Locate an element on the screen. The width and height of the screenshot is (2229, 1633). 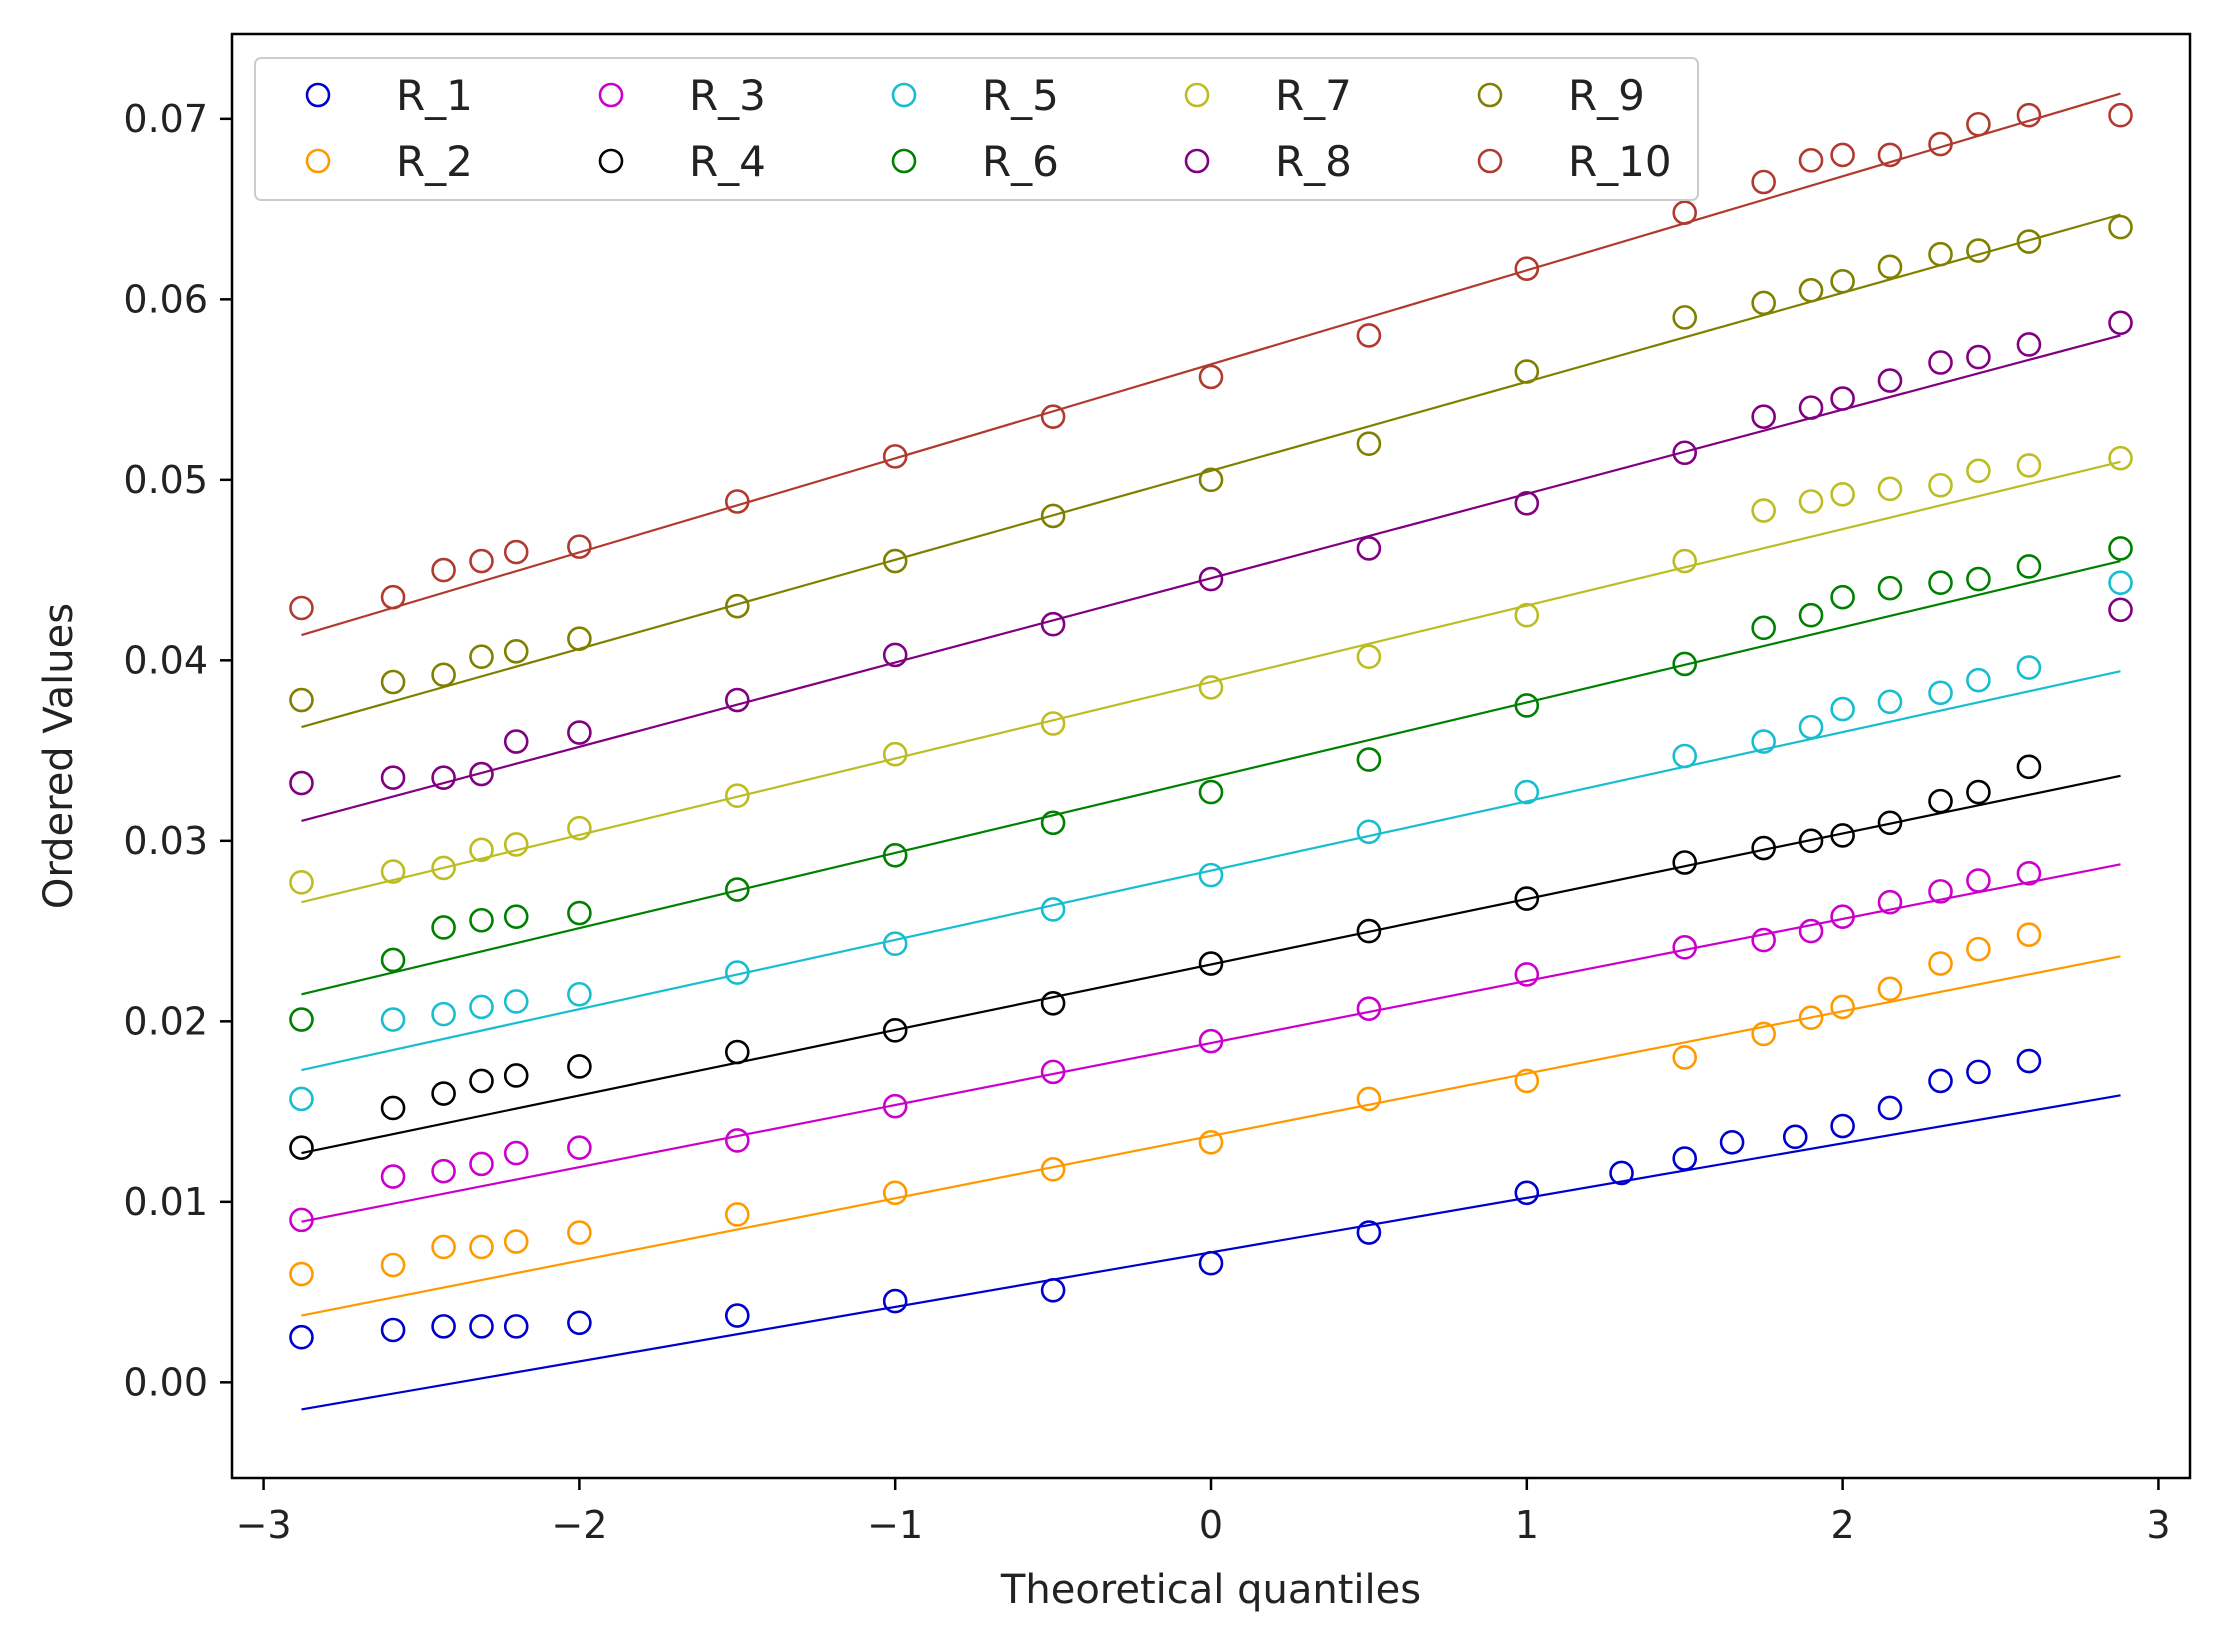
legend-label-r-7: R_7 is located at coordinates (1313, 95).